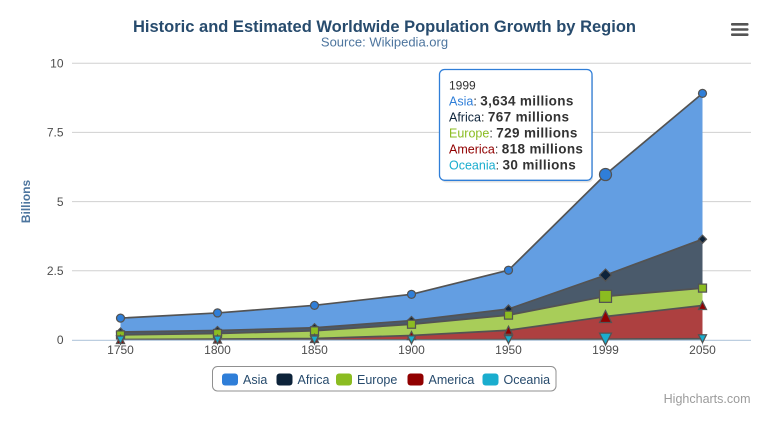  I want to click on svg-text: Oceania, so click(527, 380).